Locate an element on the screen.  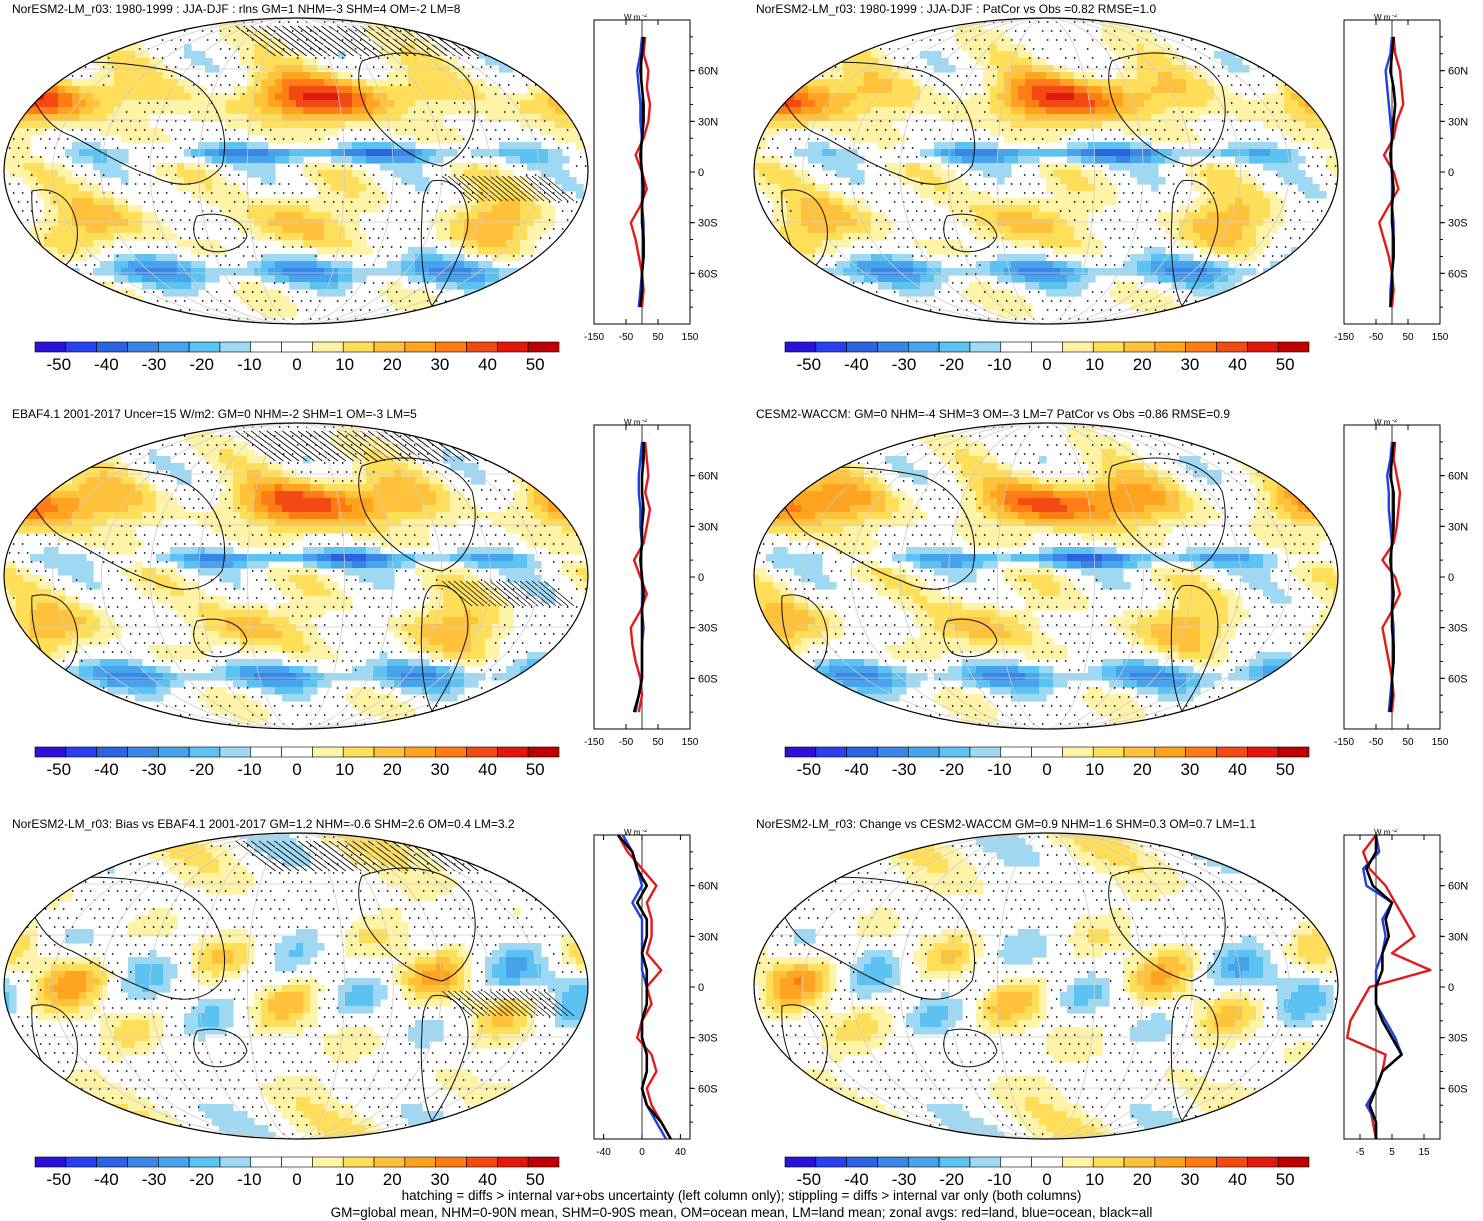
zonal-x-labels: -150 -50 50 150 is located at coordinates (1408, 744).